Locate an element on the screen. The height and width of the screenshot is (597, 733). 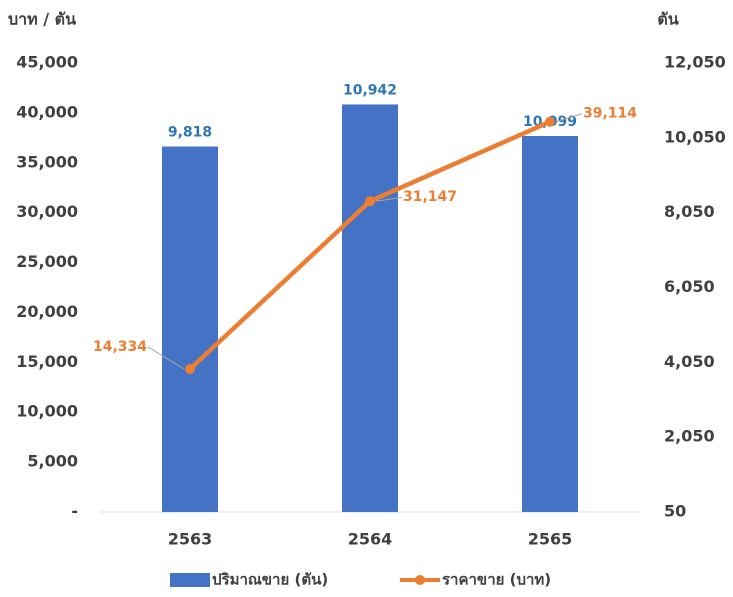
bar-value-label: 10,942 is located at coordinates (370, 90).